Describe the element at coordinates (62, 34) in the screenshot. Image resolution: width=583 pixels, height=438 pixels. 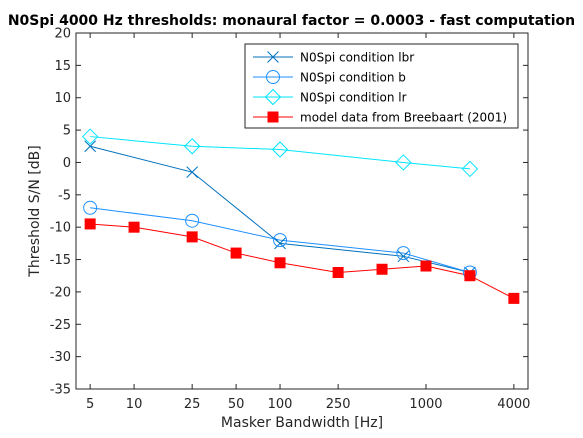
I see `y-tick-label: 20` at that location.